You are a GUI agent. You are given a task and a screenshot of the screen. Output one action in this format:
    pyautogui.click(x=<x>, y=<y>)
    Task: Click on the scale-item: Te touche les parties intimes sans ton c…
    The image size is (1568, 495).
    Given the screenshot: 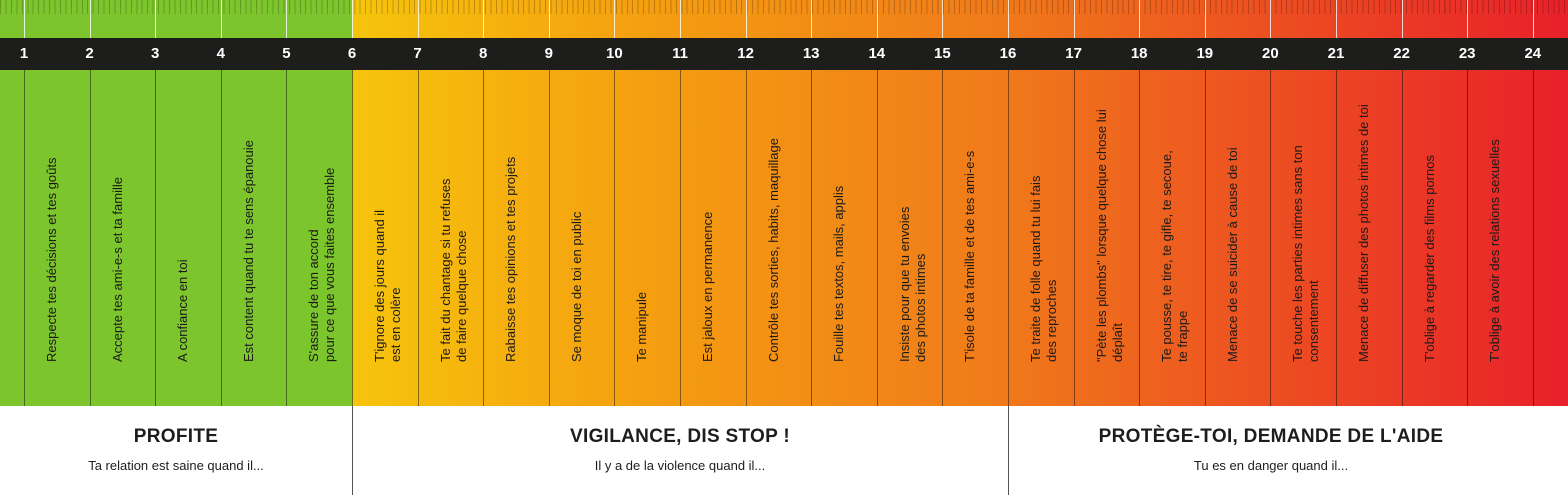 What is the action you would take?
    pyautogui.click(x=1306, y=253)
    